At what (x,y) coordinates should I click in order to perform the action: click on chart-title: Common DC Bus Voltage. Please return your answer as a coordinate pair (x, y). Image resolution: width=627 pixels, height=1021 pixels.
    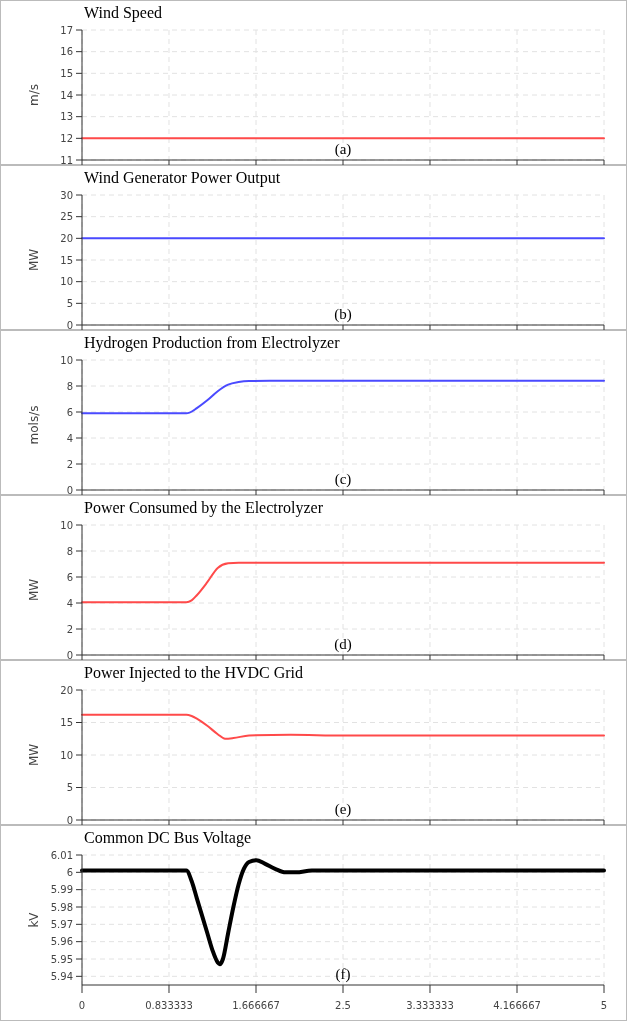
    Looking at the image, I should click on (167, 838).